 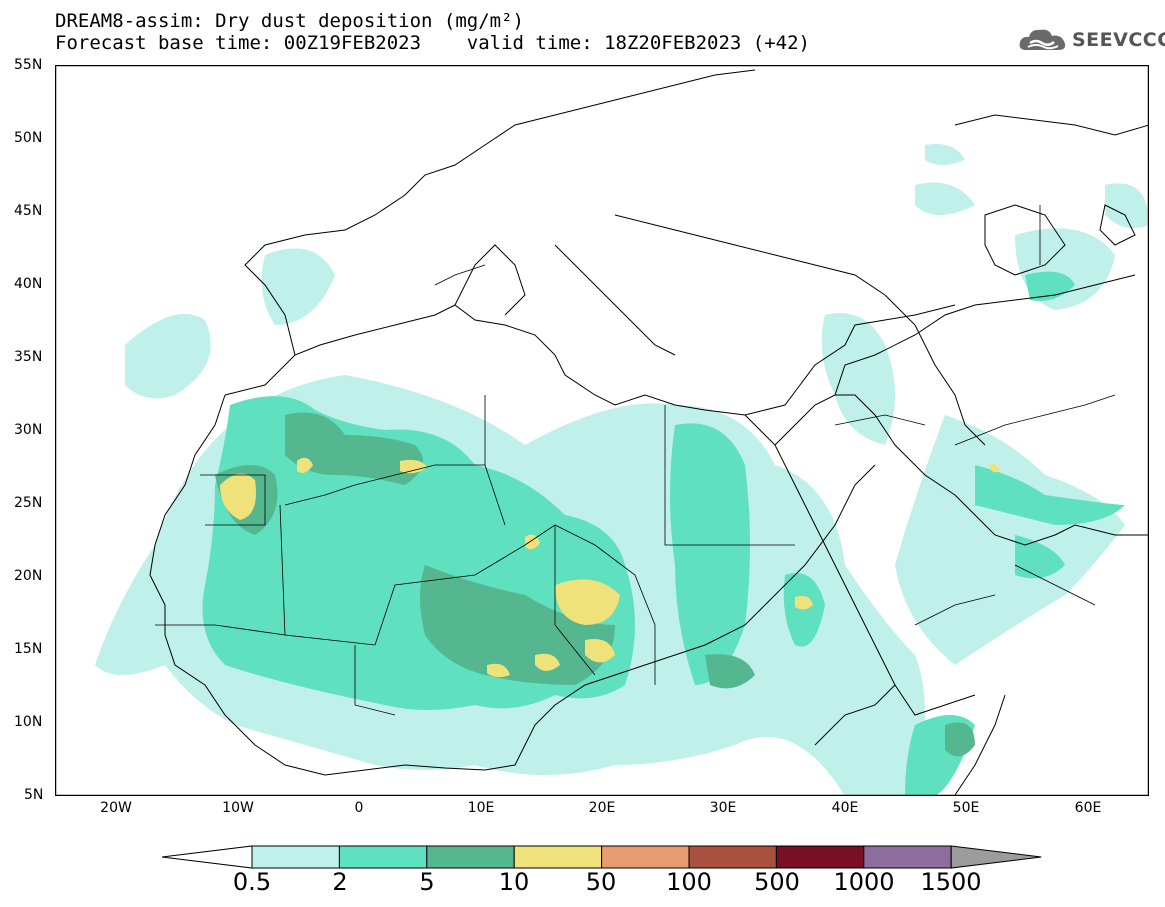 I want to click on seevccc-logo: SEEVCCC, so click(x=1091, y=40).